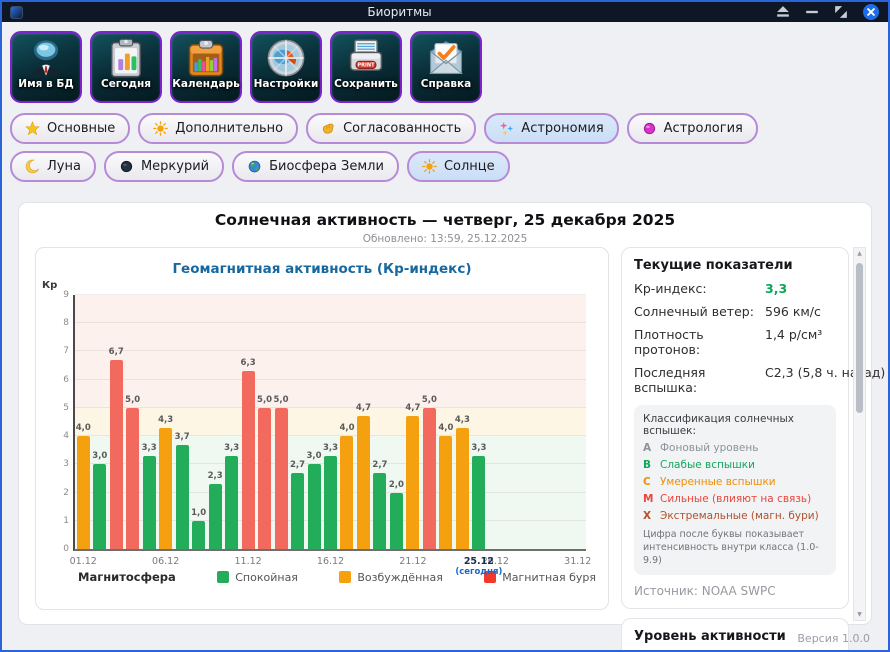 The width and height of the screenshot is (890, 652). I want to click on classification-row: X Экстремальные (магн. бури), so click(731, 516).